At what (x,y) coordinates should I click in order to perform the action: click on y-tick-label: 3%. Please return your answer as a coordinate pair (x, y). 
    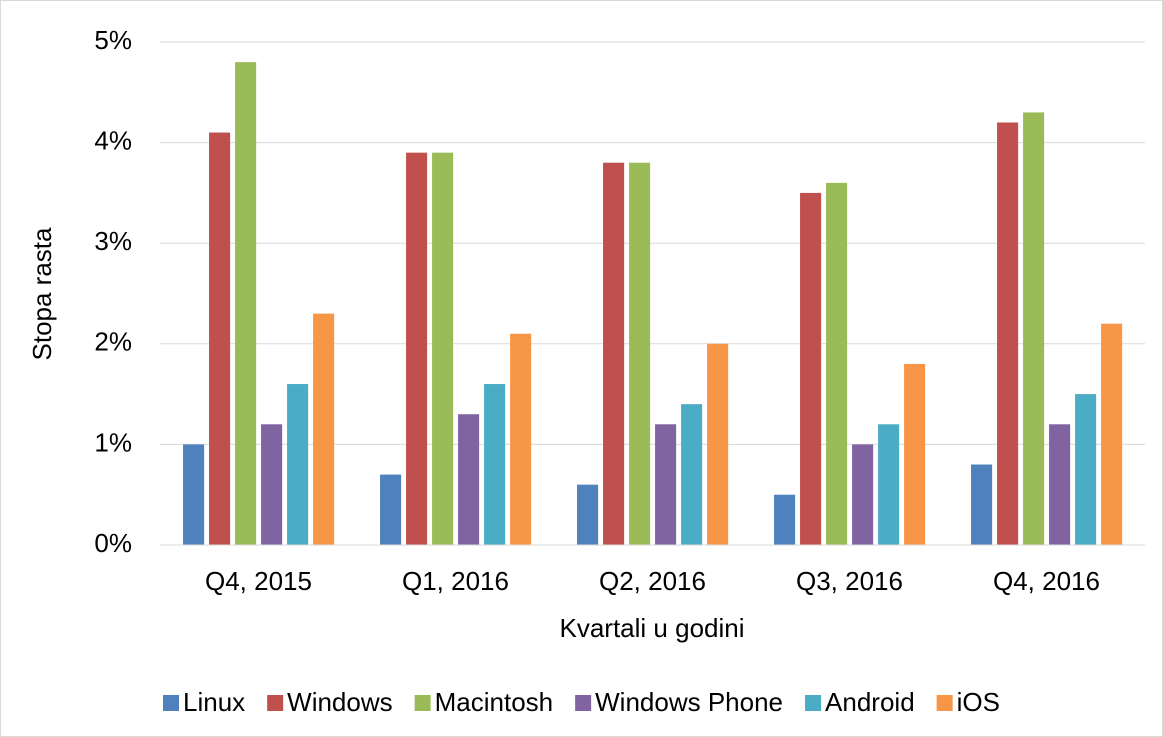
    Looking at the image, I should click on (113, 241).